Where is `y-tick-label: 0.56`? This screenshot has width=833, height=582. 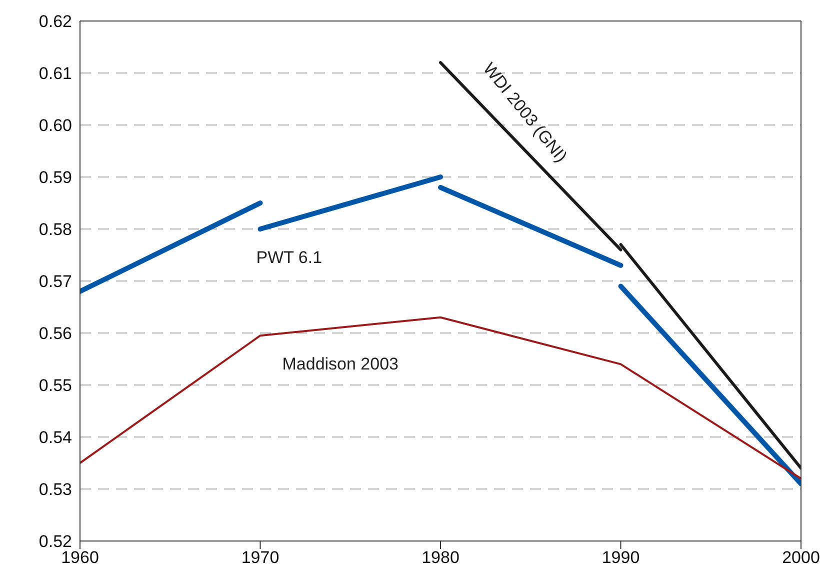
y-tick-label: 0.56 is located at coordinates (55, 334).